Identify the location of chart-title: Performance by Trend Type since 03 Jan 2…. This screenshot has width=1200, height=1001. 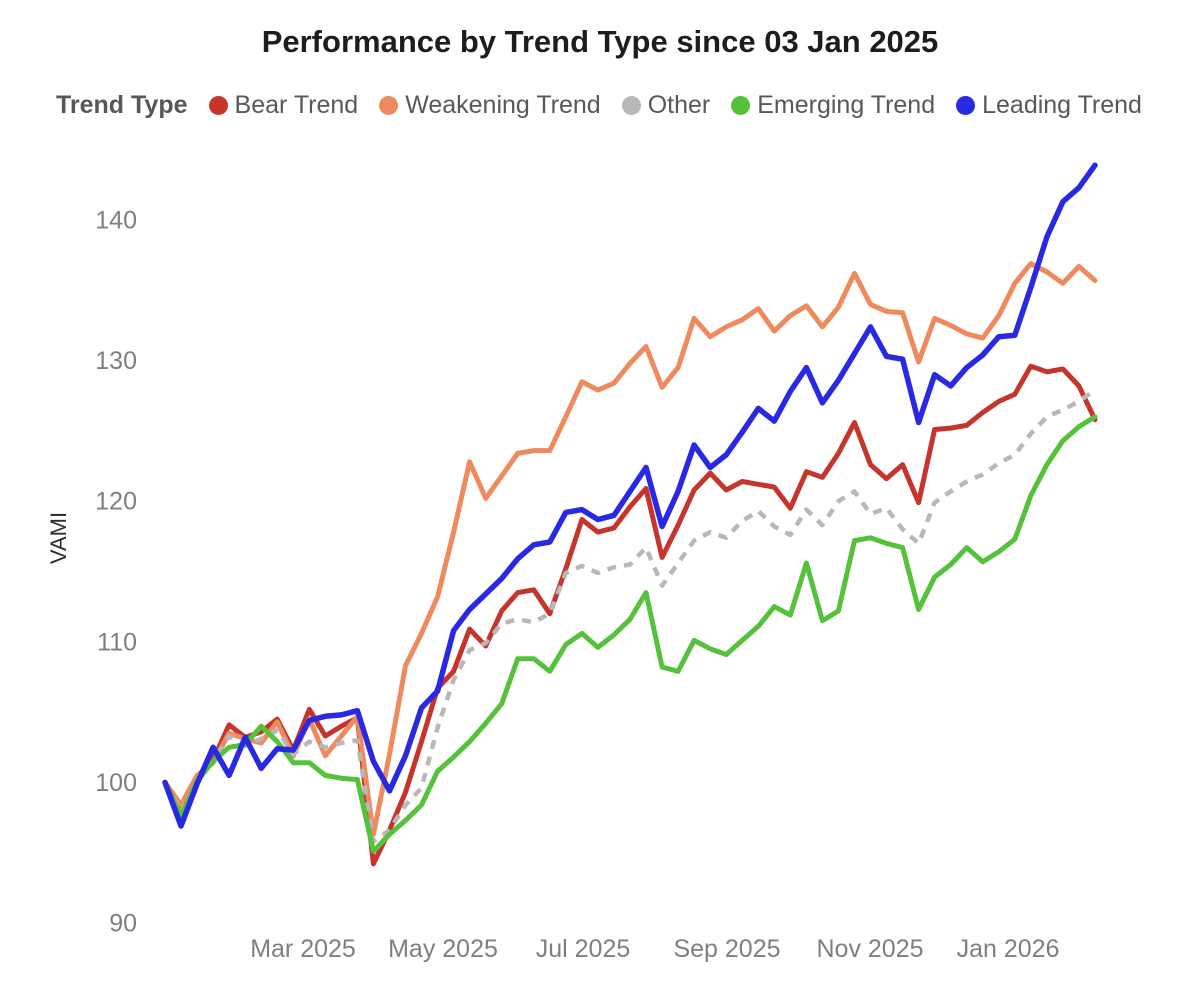
(600, 41).